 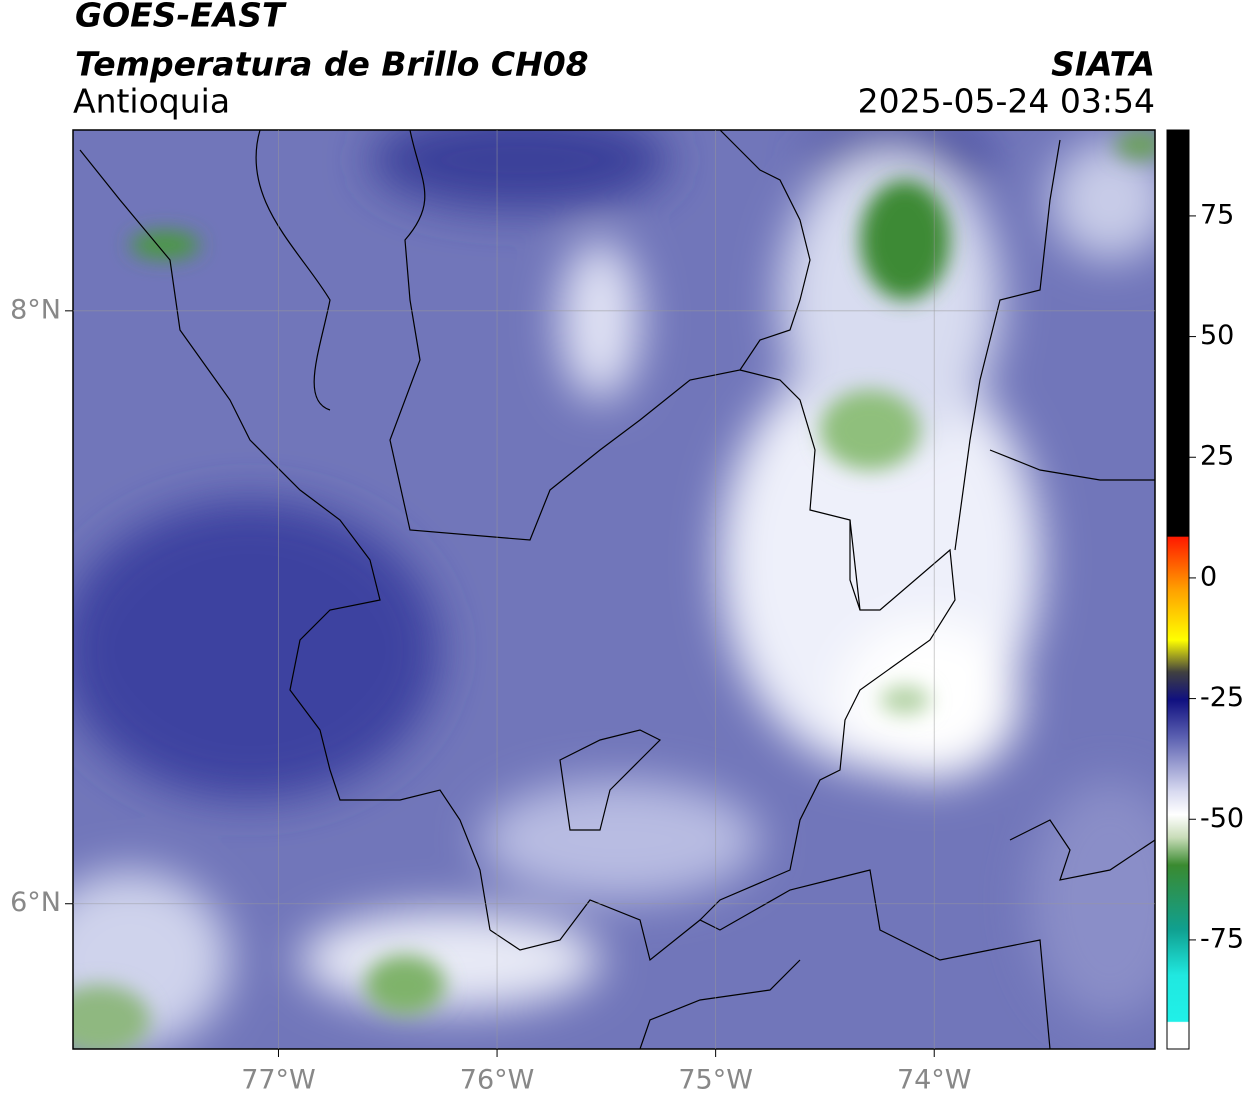 I want to click on colorbar-tick-label: -50, so click(x=1222, y=818).